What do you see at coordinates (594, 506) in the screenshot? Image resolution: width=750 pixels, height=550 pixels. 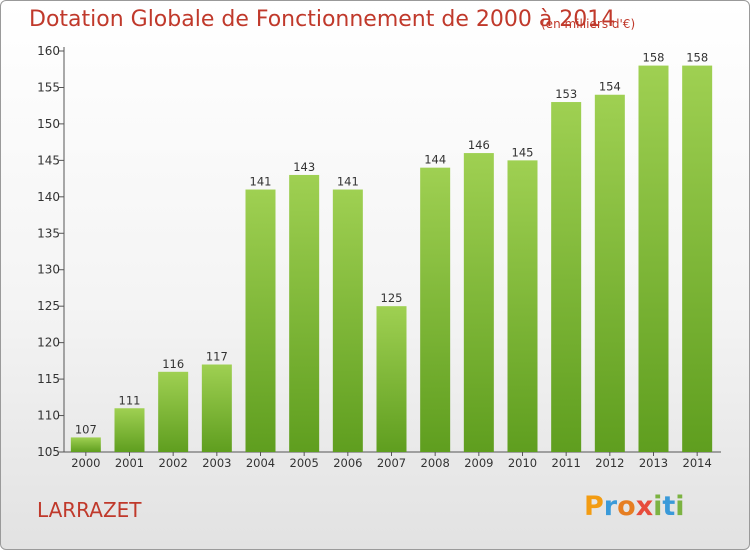 I see `logo-letter: P` at bounding box center [594, 506].